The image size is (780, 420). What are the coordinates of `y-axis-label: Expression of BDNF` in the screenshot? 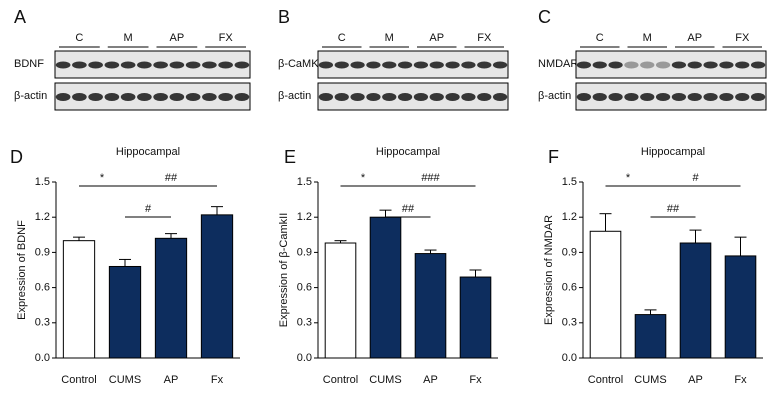 It's located at (22, 270).